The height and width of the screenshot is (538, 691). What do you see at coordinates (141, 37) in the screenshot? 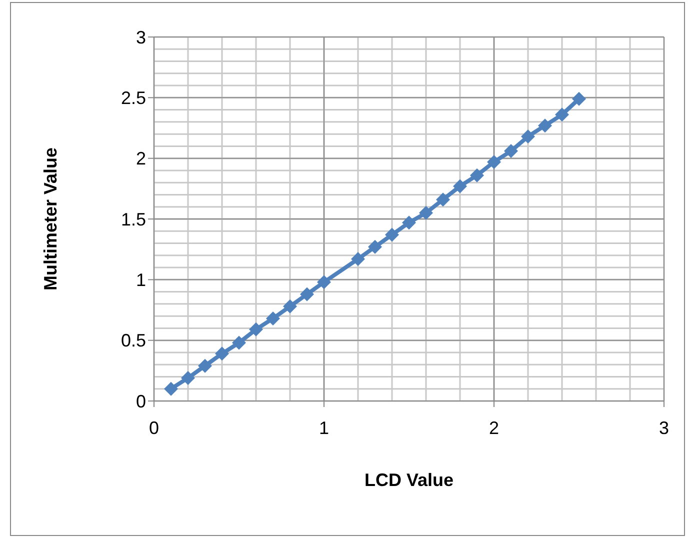
I see `y-tick-label: 3` at bounding box center [141, 37].